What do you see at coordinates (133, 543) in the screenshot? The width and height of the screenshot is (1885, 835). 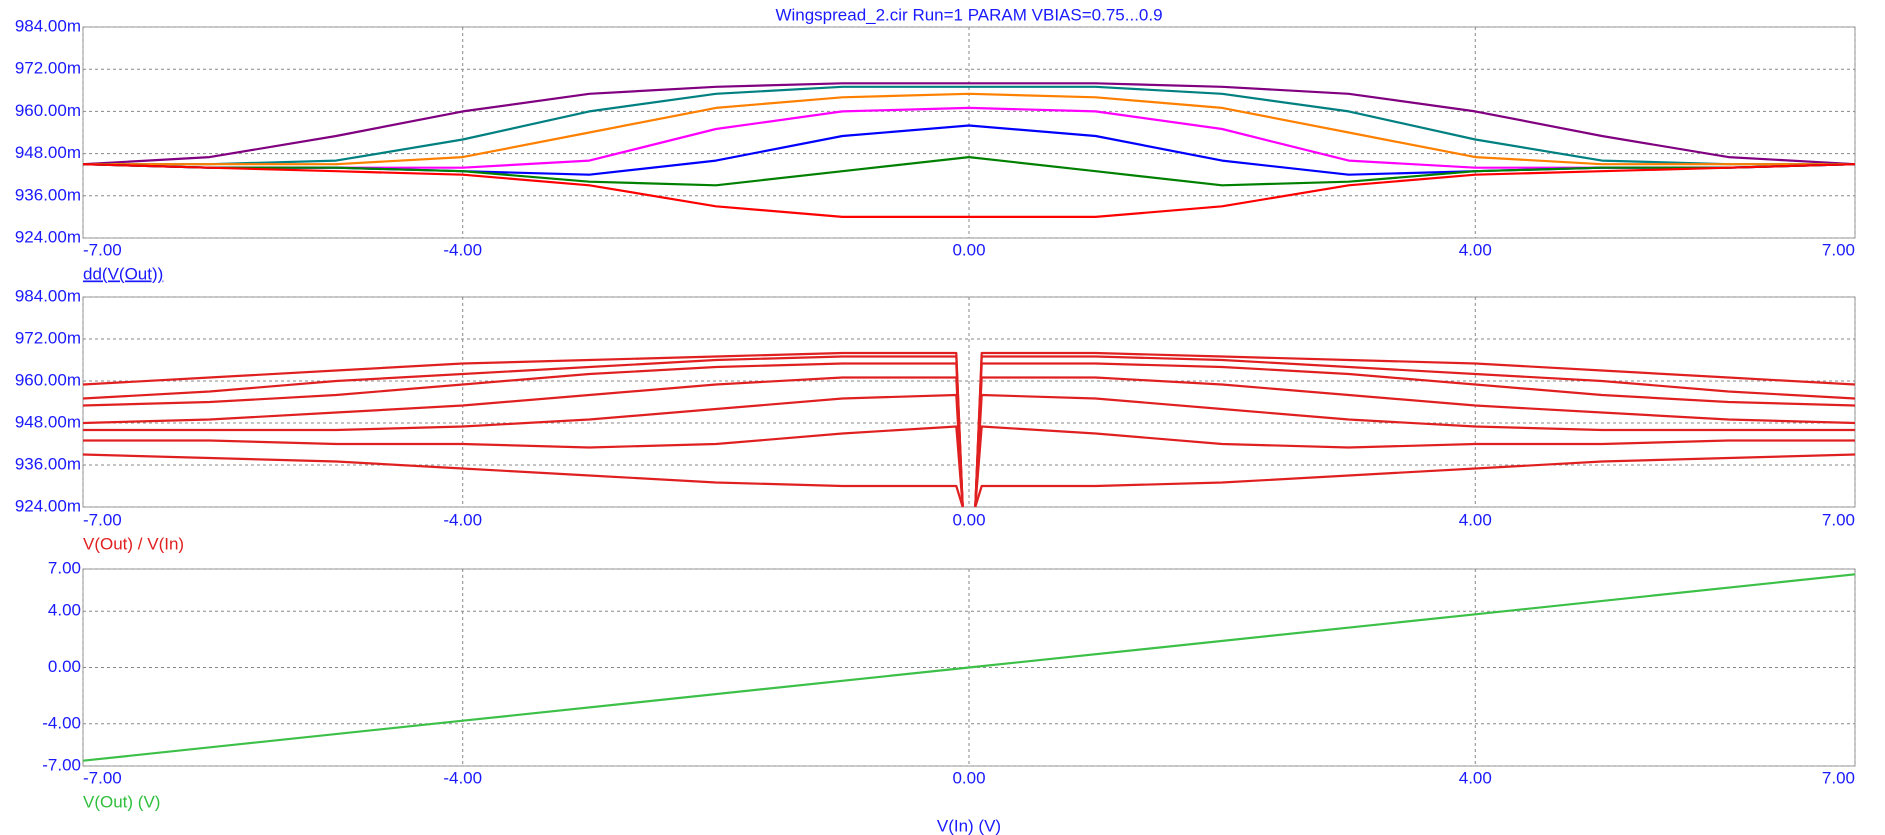 I see `trace-label: V(Out) / V(In)` at bounding box center [133, 543].